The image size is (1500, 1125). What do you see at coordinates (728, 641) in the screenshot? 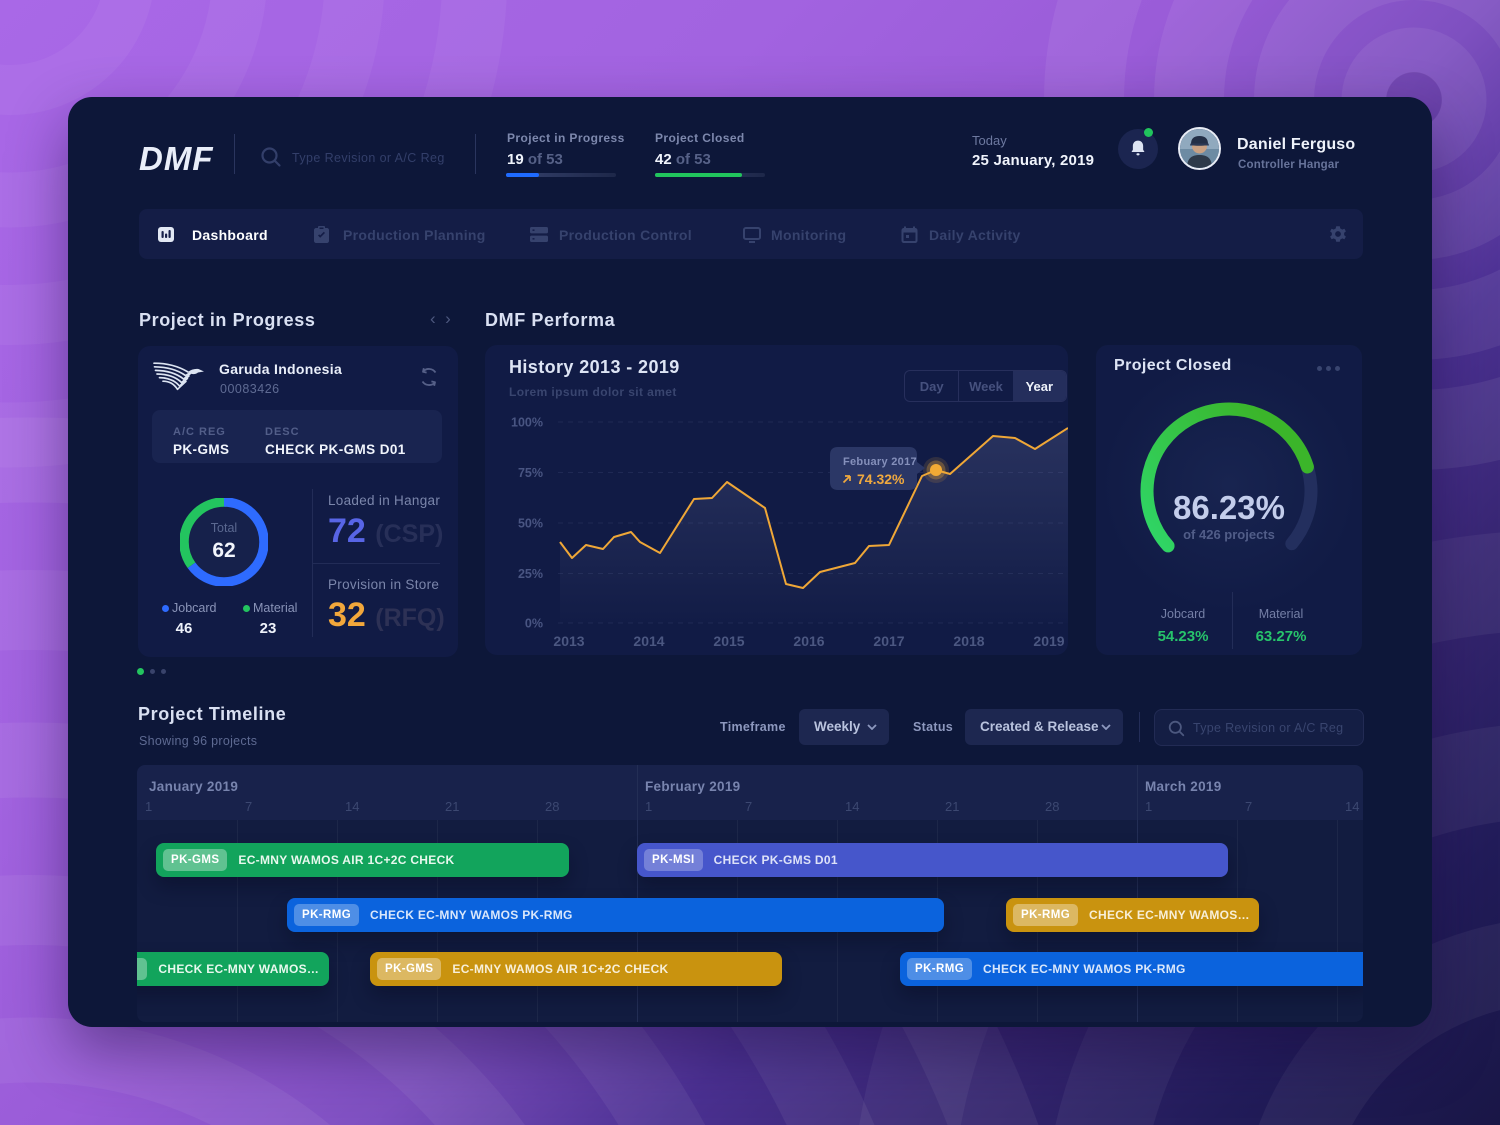
I see `svg-text: 2015` at bounding box center [728, 641].